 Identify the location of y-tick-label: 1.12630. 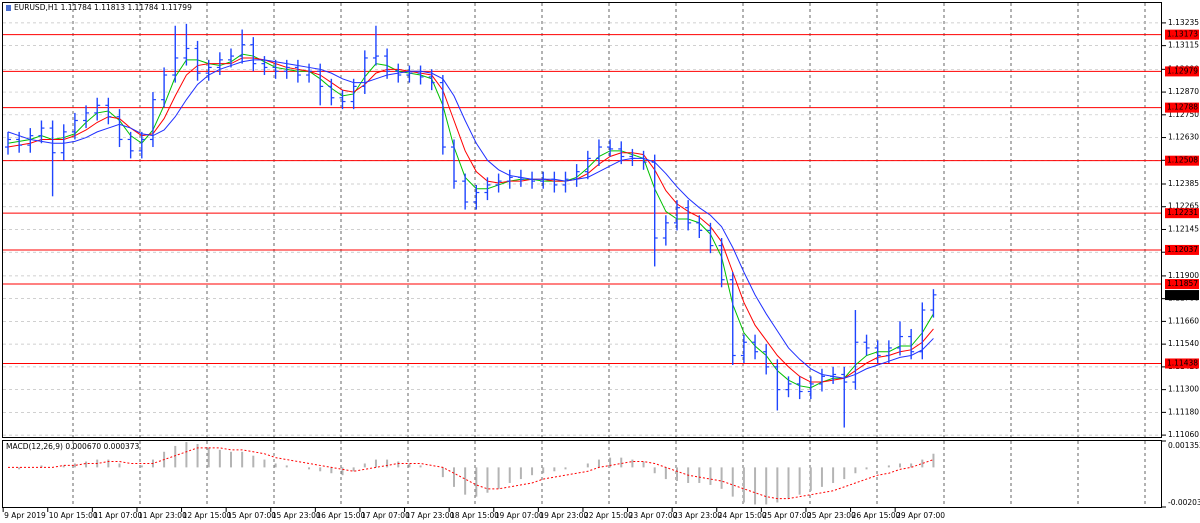
(1183, 137).